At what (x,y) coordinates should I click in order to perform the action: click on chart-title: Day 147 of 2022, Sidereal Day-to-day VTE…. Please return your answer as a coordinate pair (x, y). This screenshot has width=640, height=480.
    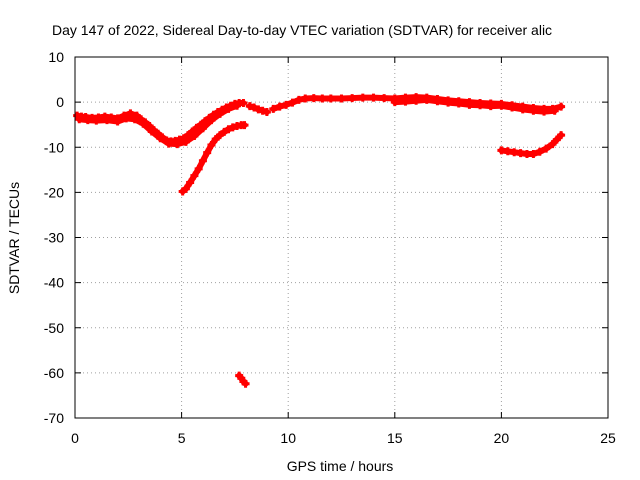
    Looking at the image, I should click on (302, 30).